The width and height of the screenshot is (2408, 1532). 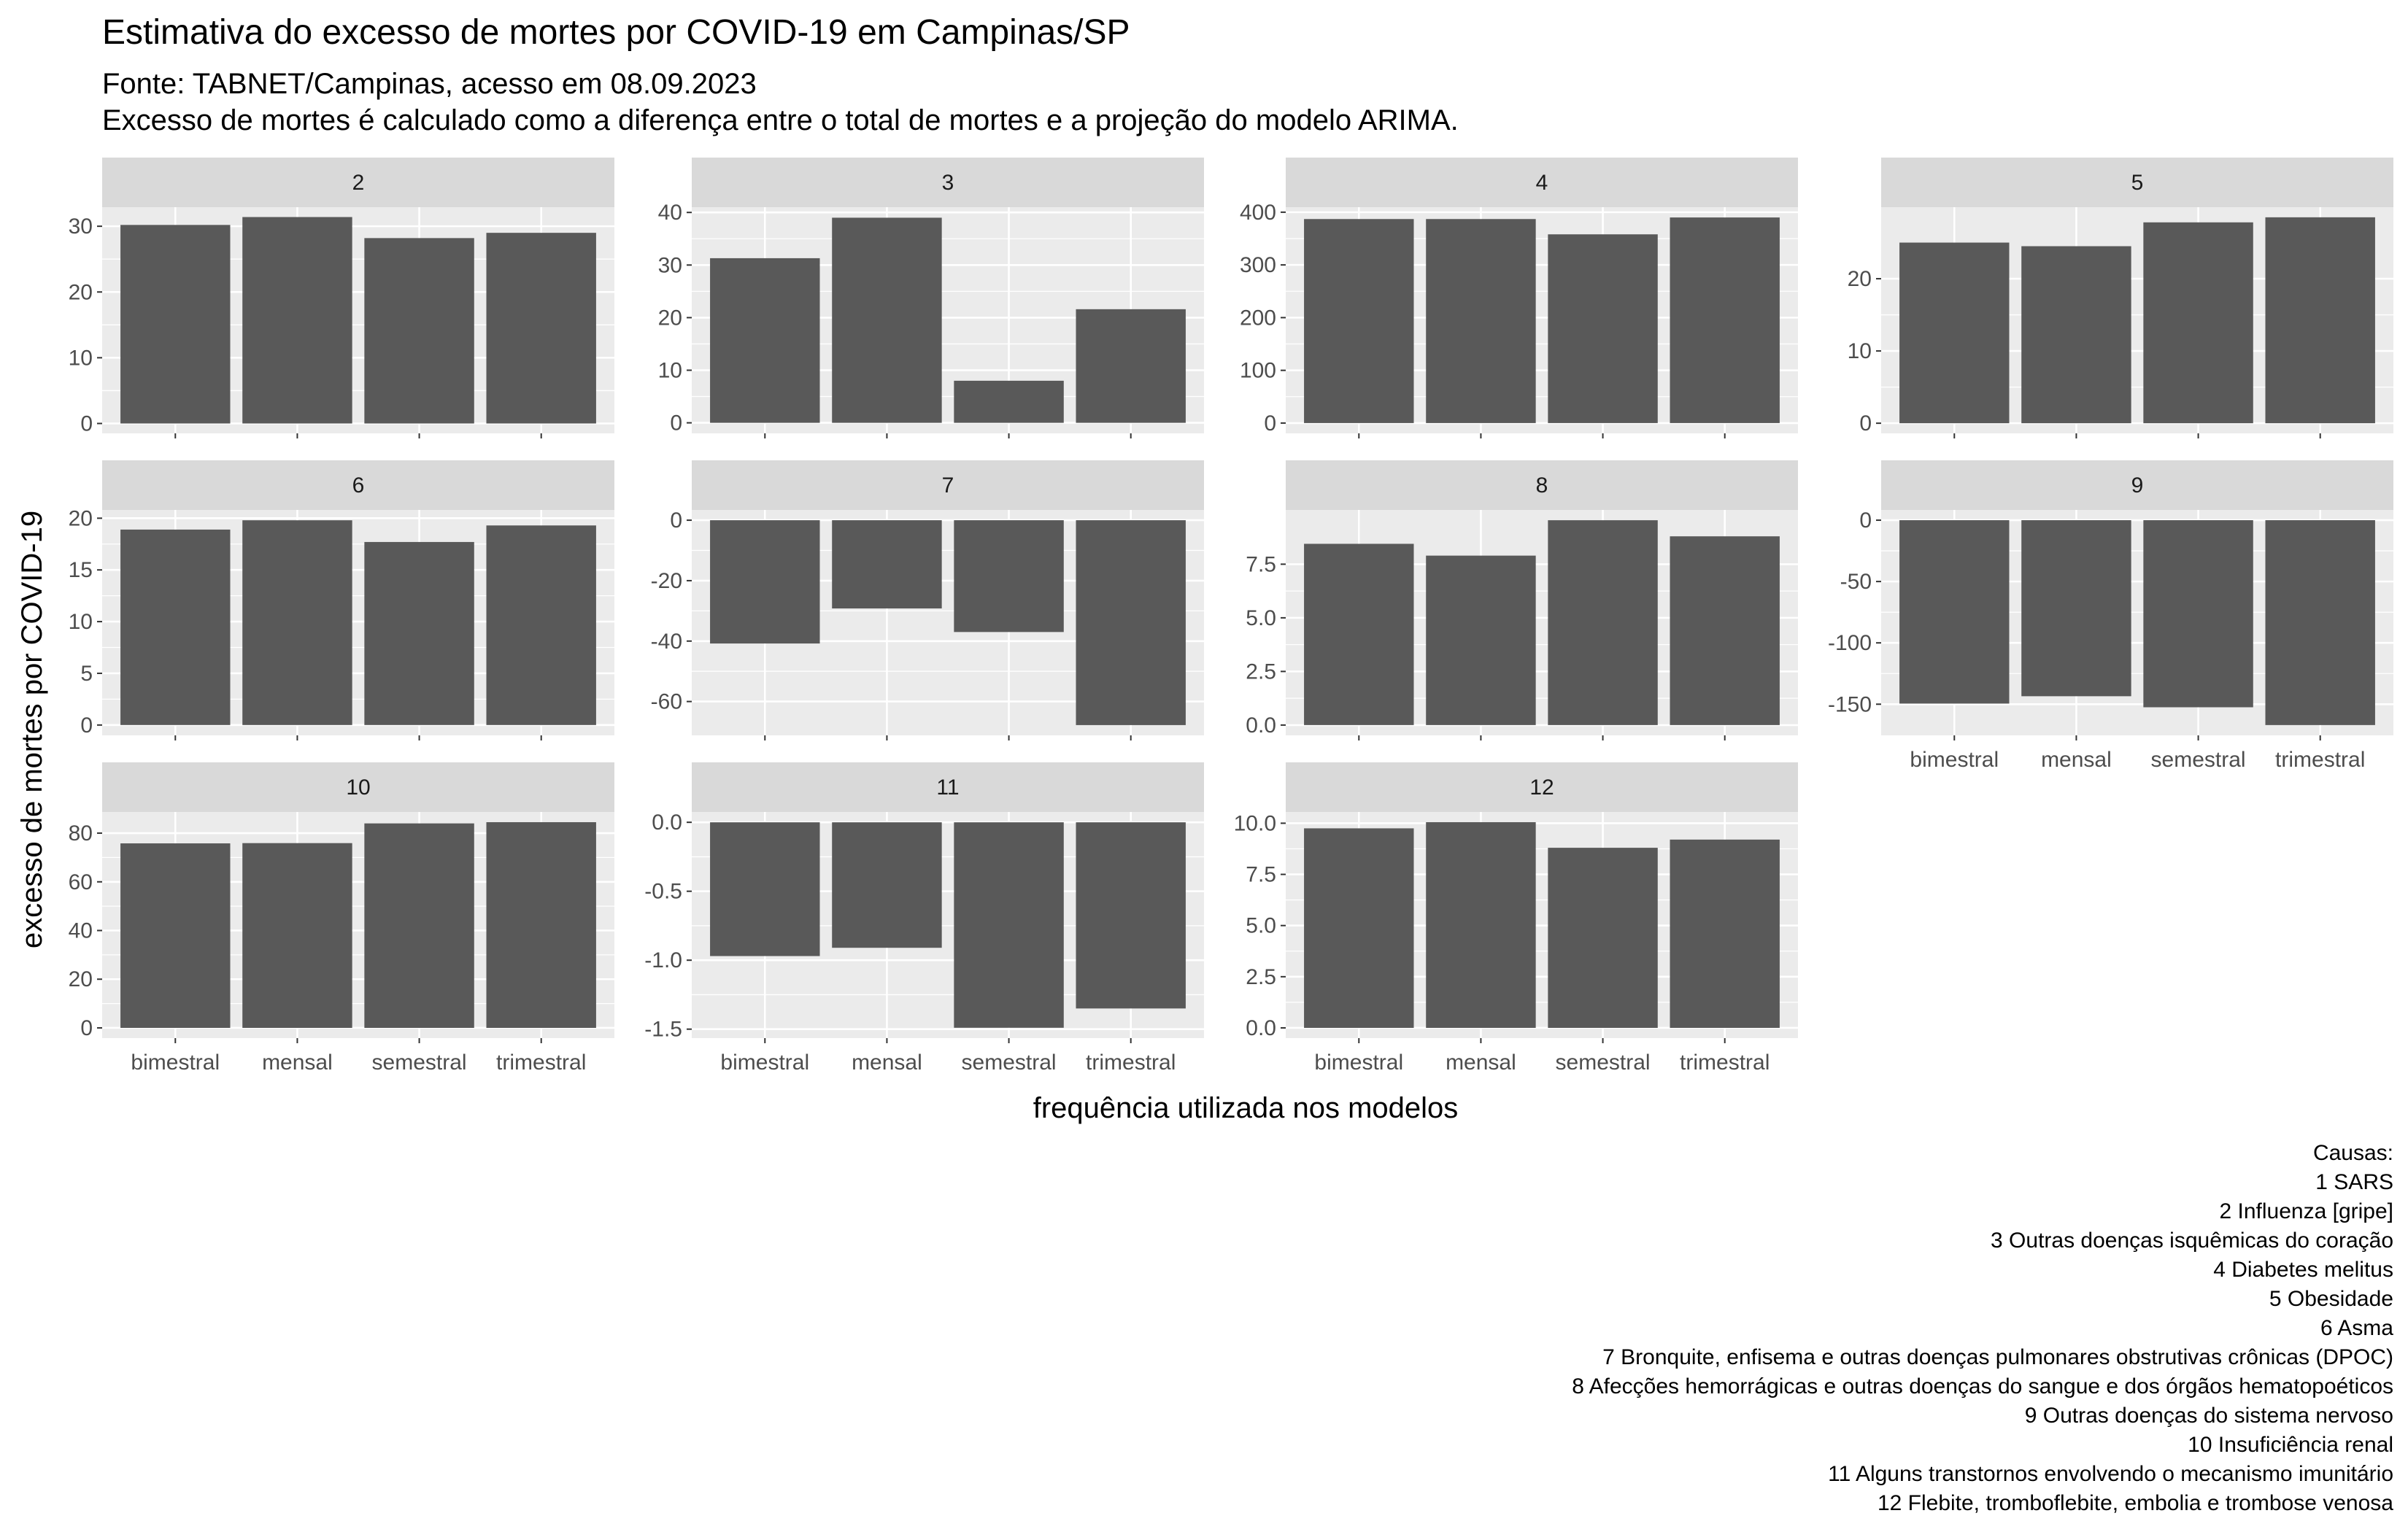 I want to click on y-tick-label: -1.5, so click(x=663, y=1030).